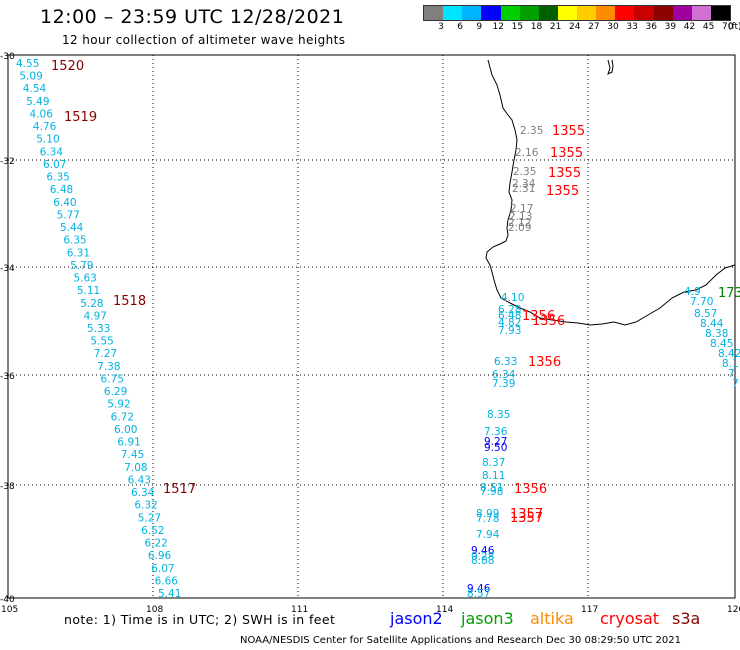 The width and height of the screenshot is (740, 650). What do you see at coordinates (708, 27) in the screenshot?
I see `legend-label: 45` at bounding box center [708, 27].